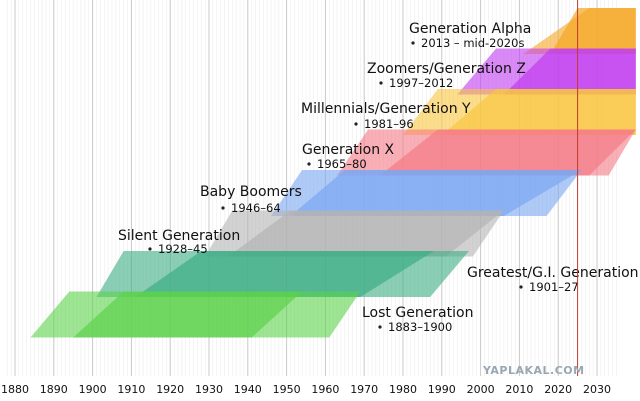 The height and width of the screenshot is (401, 640). I want to click on x-tick-label: 1970, so click(364, 389).